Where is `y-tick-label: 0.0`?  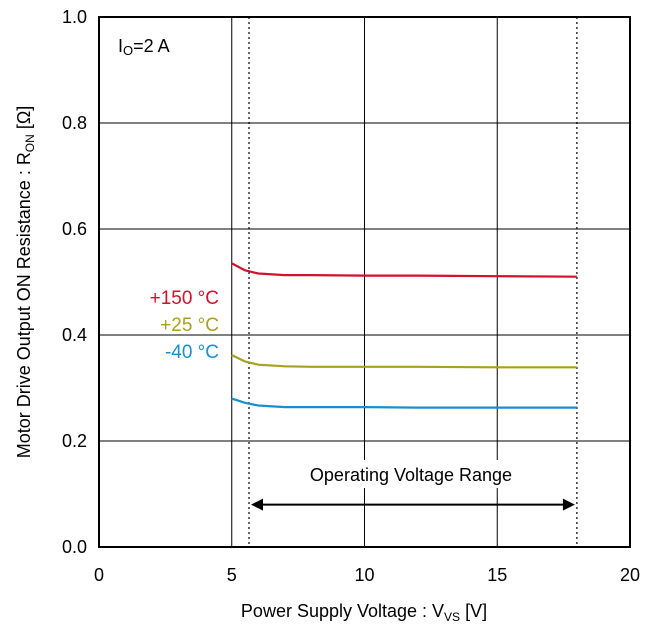
y-tick-label: 0.0 is located at coordinates (74, 547).